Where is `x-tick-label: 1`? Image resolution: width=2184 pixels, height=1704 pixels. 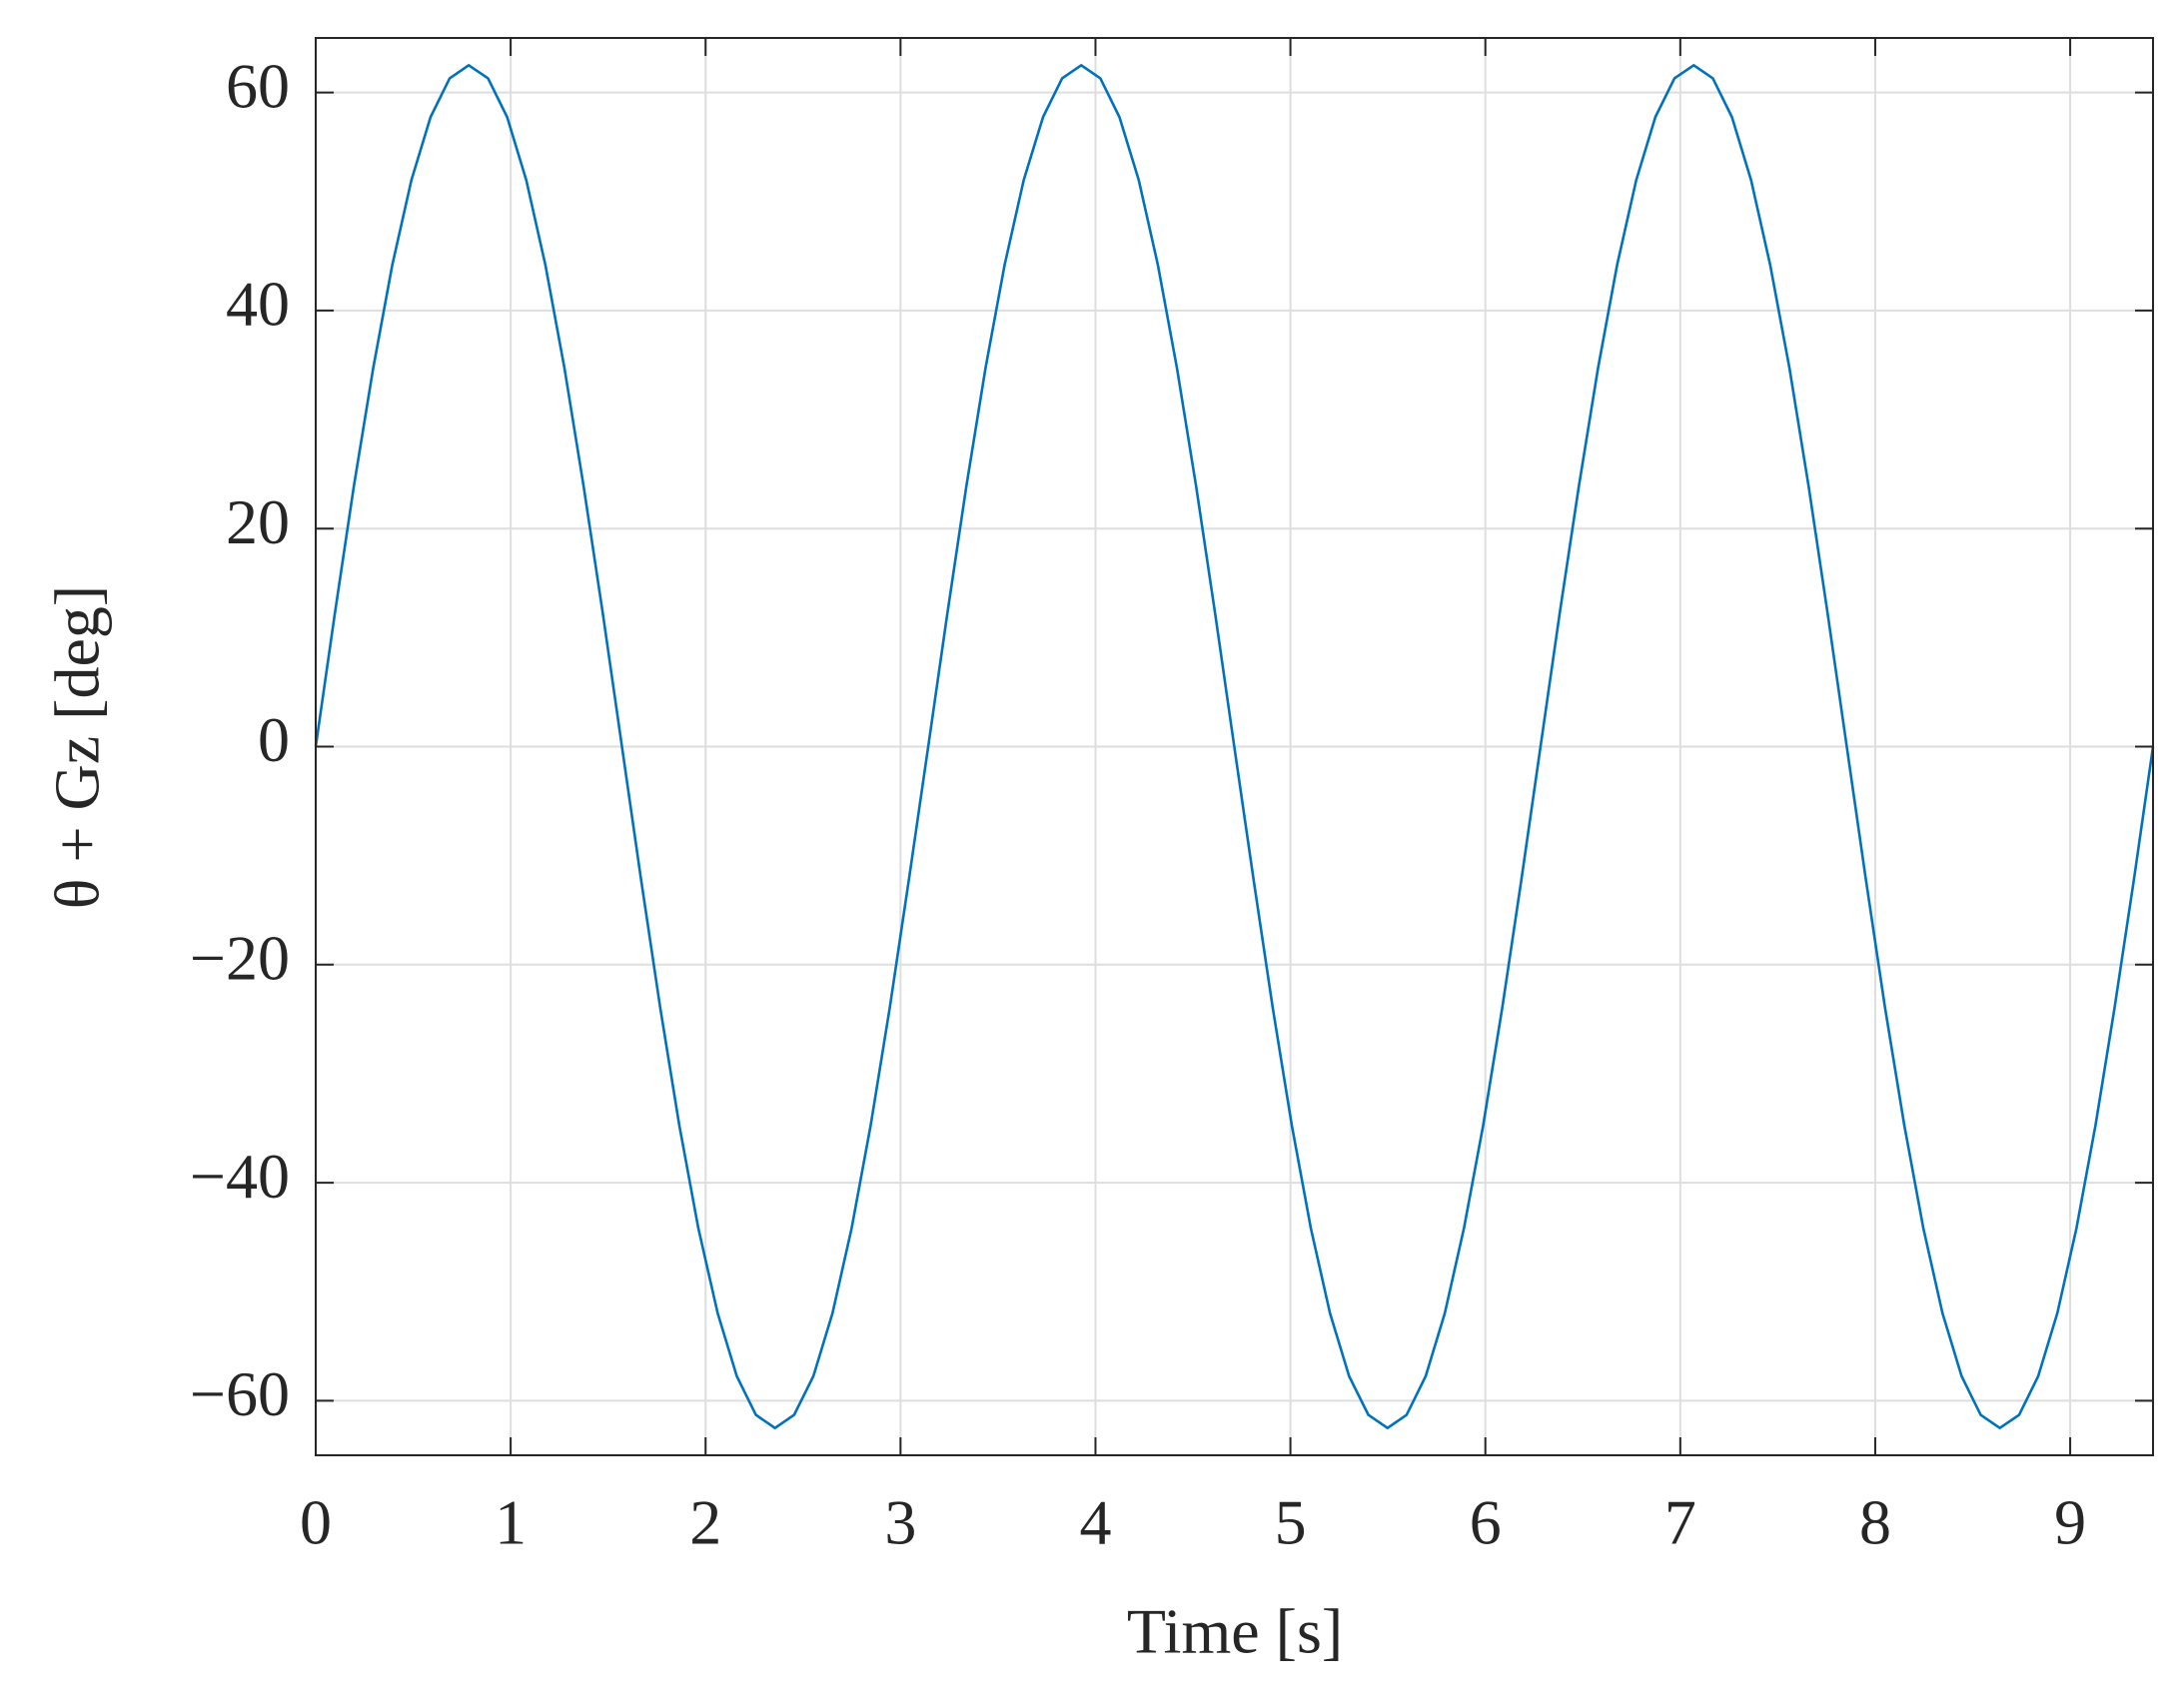
x-tick-label: 1 is located at coordinates (511, 1522).